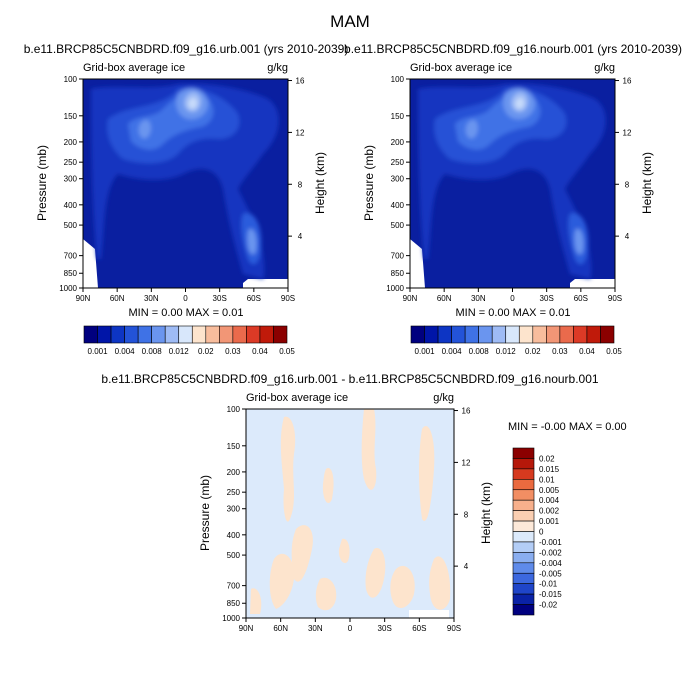 This screenshot has width=700, height=700. Describe the element at coordinates (98, 351) in the screenshot. I see `colorbar-label-urb-0: 0.001` at that location.